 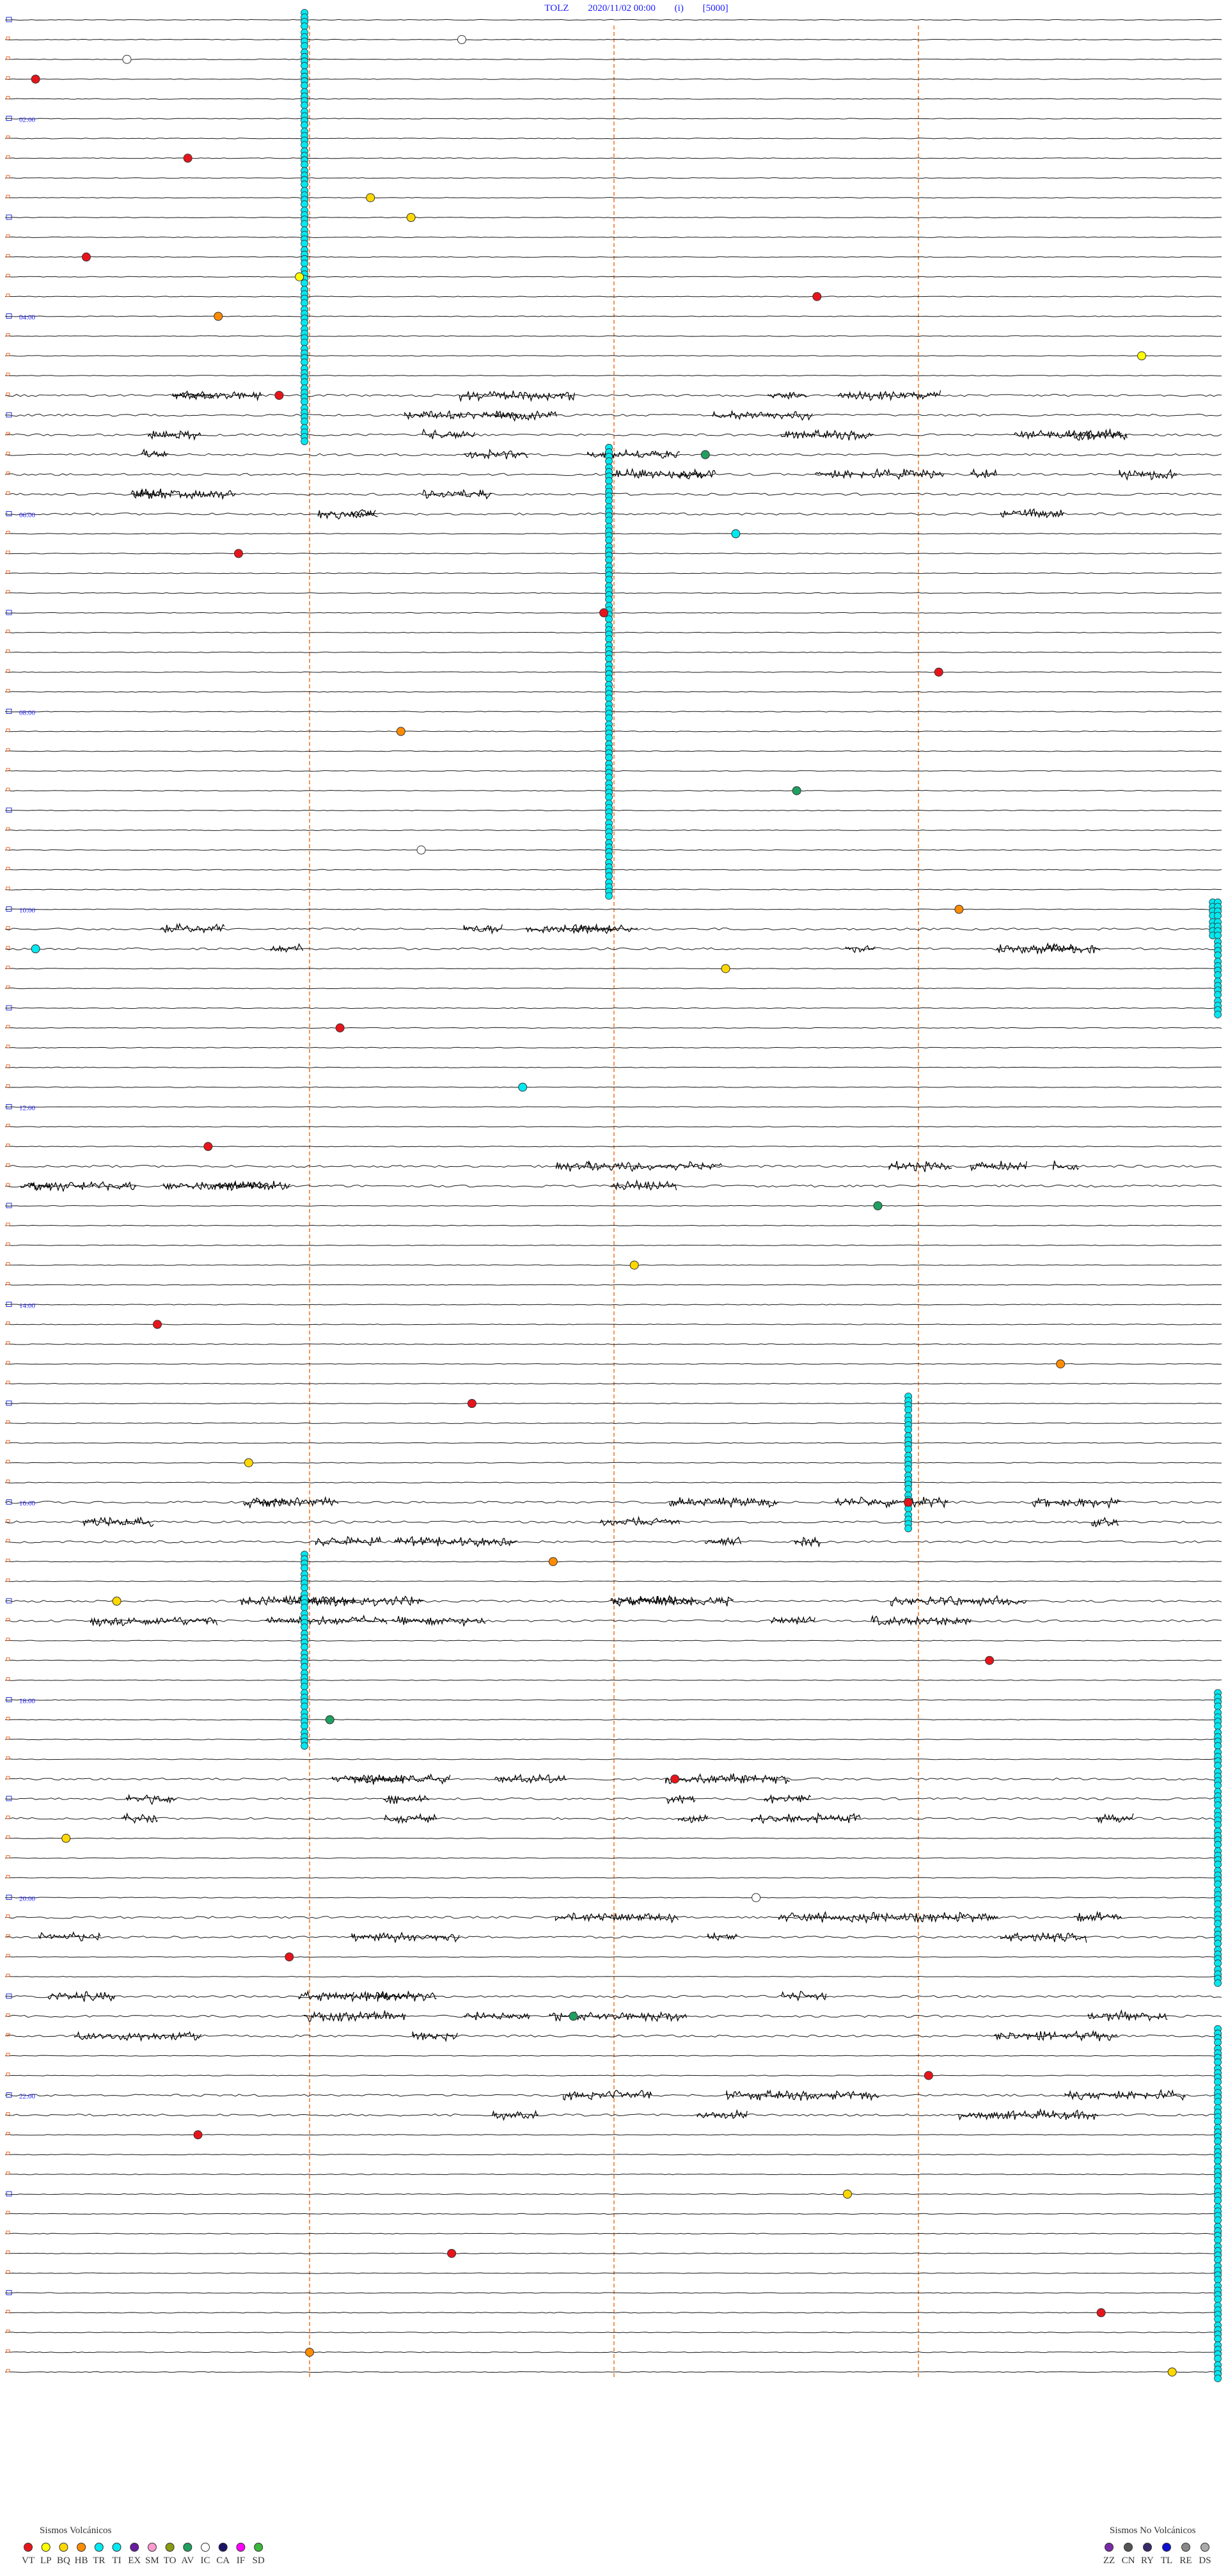 What do you see at coordinates (1109, 2561) in the screenshot?
I see `legend-code: ZZ` at bounding box center [1109, 2561].